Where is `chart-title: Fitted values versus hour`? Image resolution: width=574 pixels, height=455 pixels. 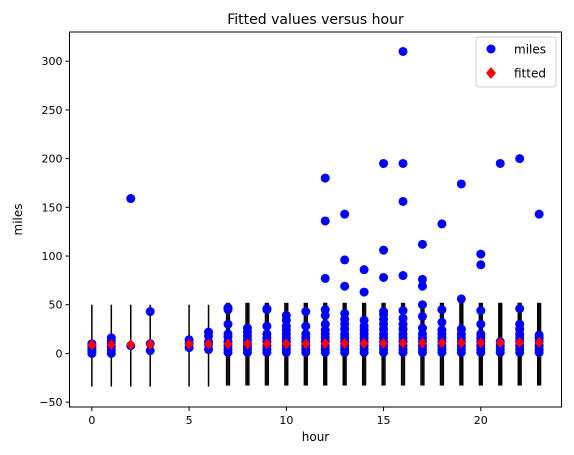 chart-title: Fitted values versus hour is located at coordinates (315, 20).